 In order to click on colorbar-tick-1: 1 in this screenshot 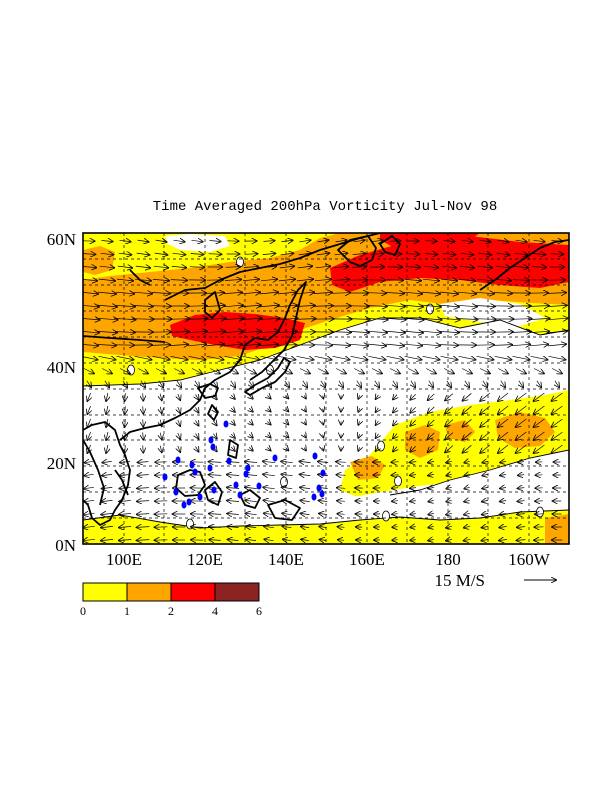, I will do `click(127, 611)`.